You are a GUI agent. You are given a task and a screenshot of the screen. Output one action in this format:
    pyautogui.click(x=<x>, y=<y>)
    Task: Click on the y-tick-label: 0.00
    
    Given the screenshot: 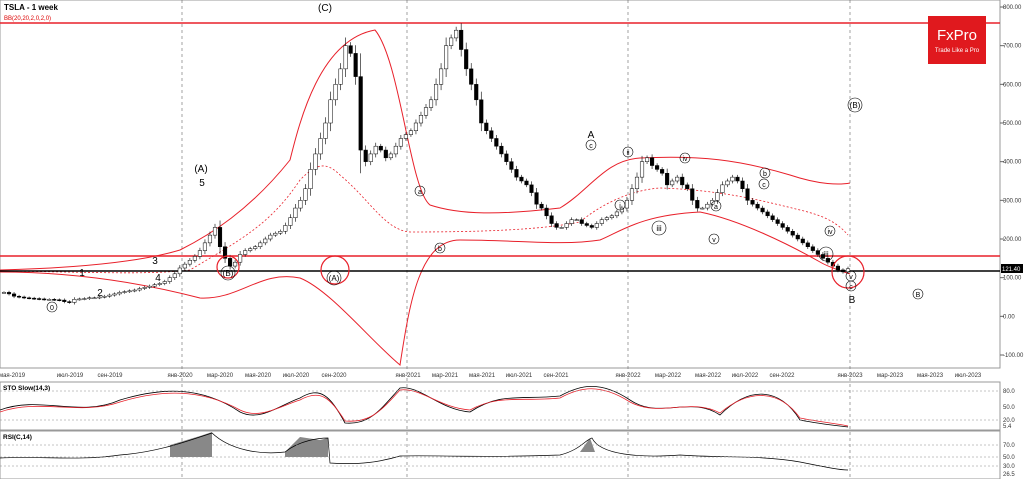 What is the action you would take?
    pyautogui.click(x=1009, y=317)
    